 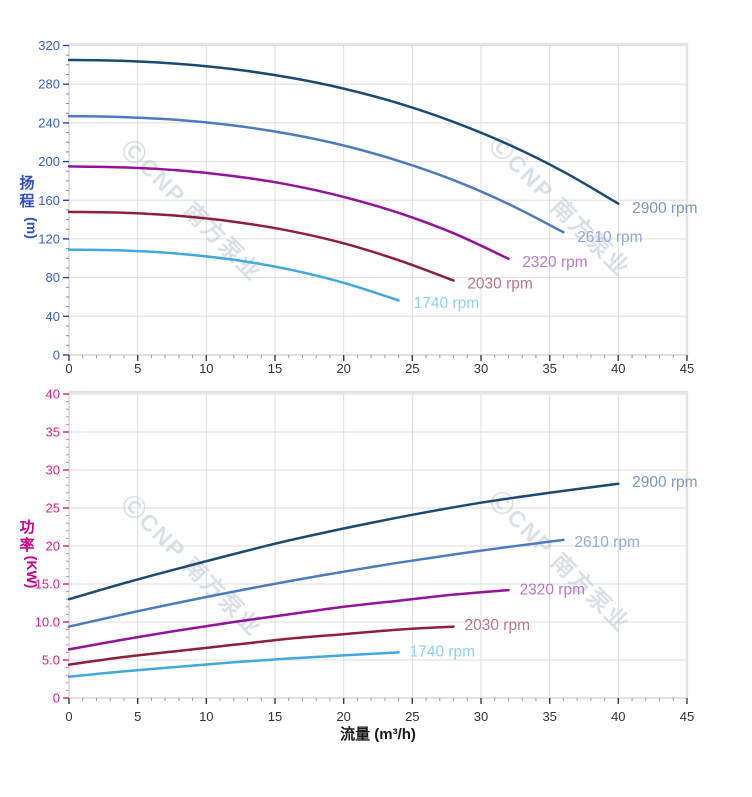 I want to click on curve-1740-rpm-head-vs-flow, so click(x=233, y=275).